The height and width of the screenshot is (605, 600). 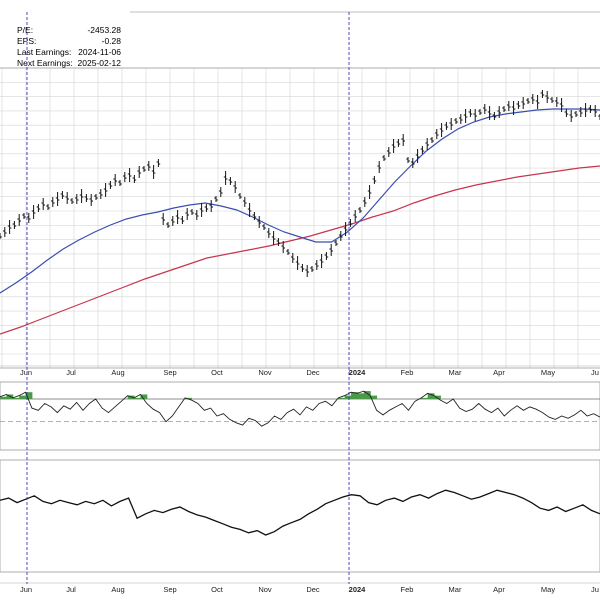 I want to click on x-tick-label: 2024, so click(x=358, y=372).